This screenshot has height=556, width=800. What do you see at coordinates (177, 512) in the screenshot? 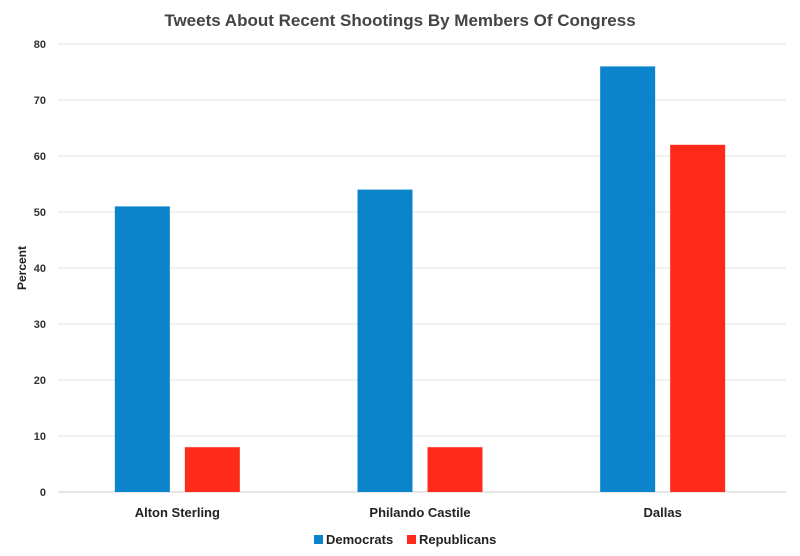
I see `x-category-label: Alton Sterling` at bounding box center [177, 512].